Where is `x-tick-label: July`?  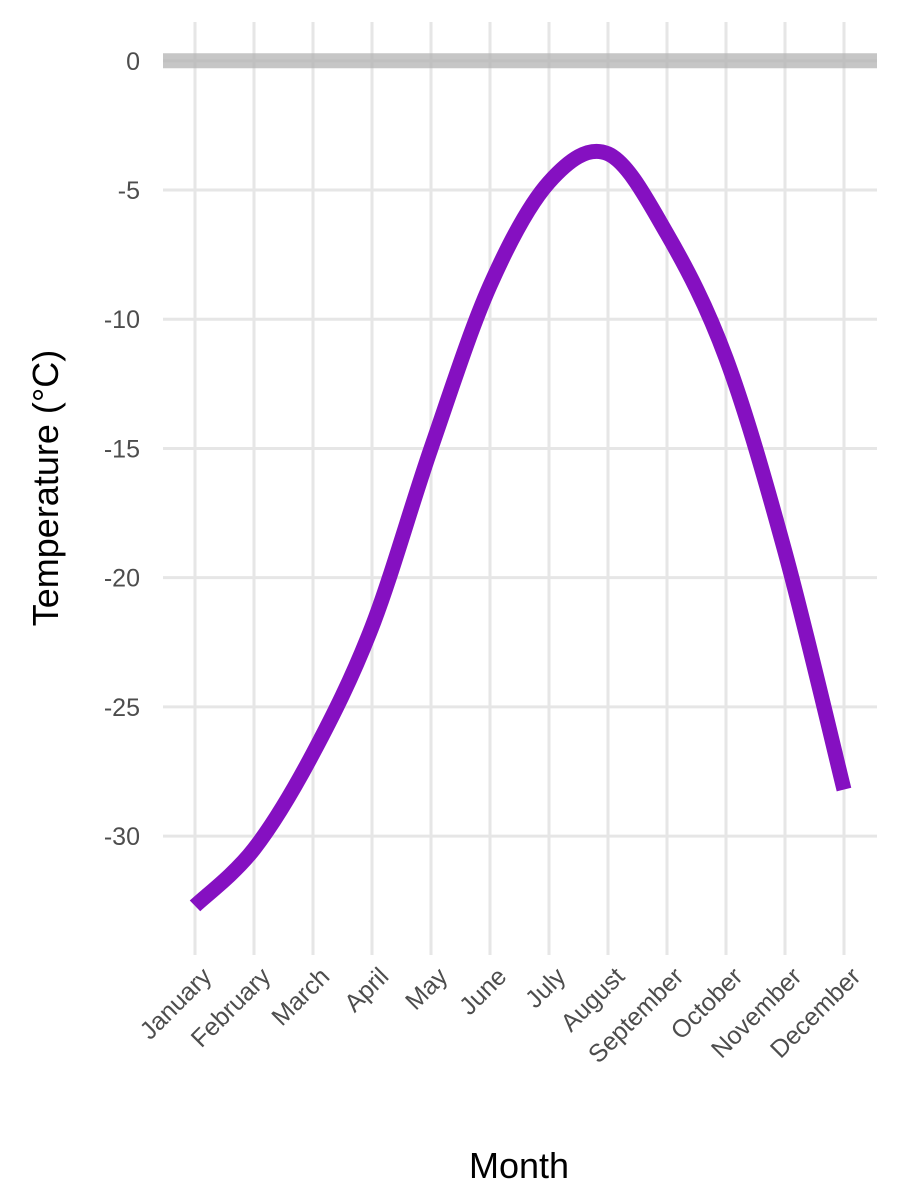
x-tick-label: July is located at coordinates (546, 988).